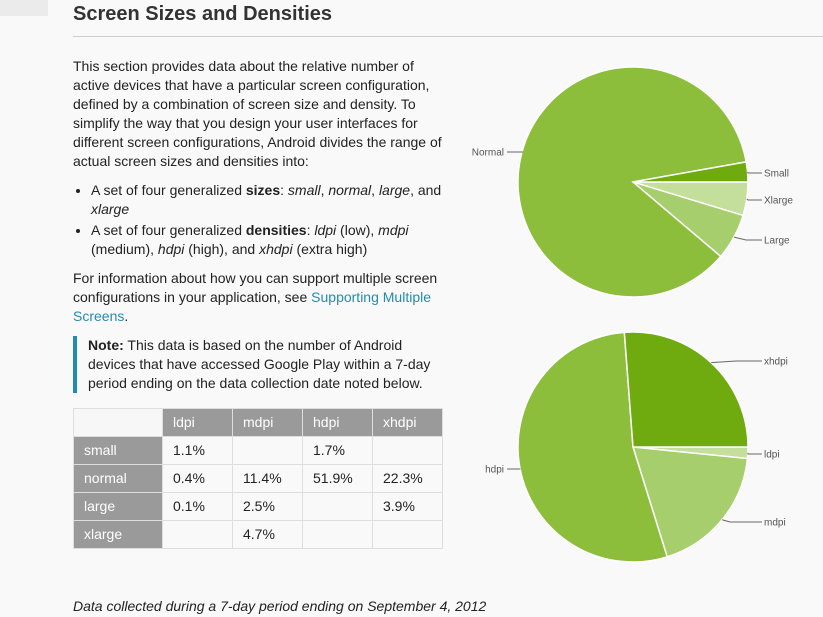 This screenshot has height=617, width=823. I want to click on density-term: xhdpi, so click(276, 249).